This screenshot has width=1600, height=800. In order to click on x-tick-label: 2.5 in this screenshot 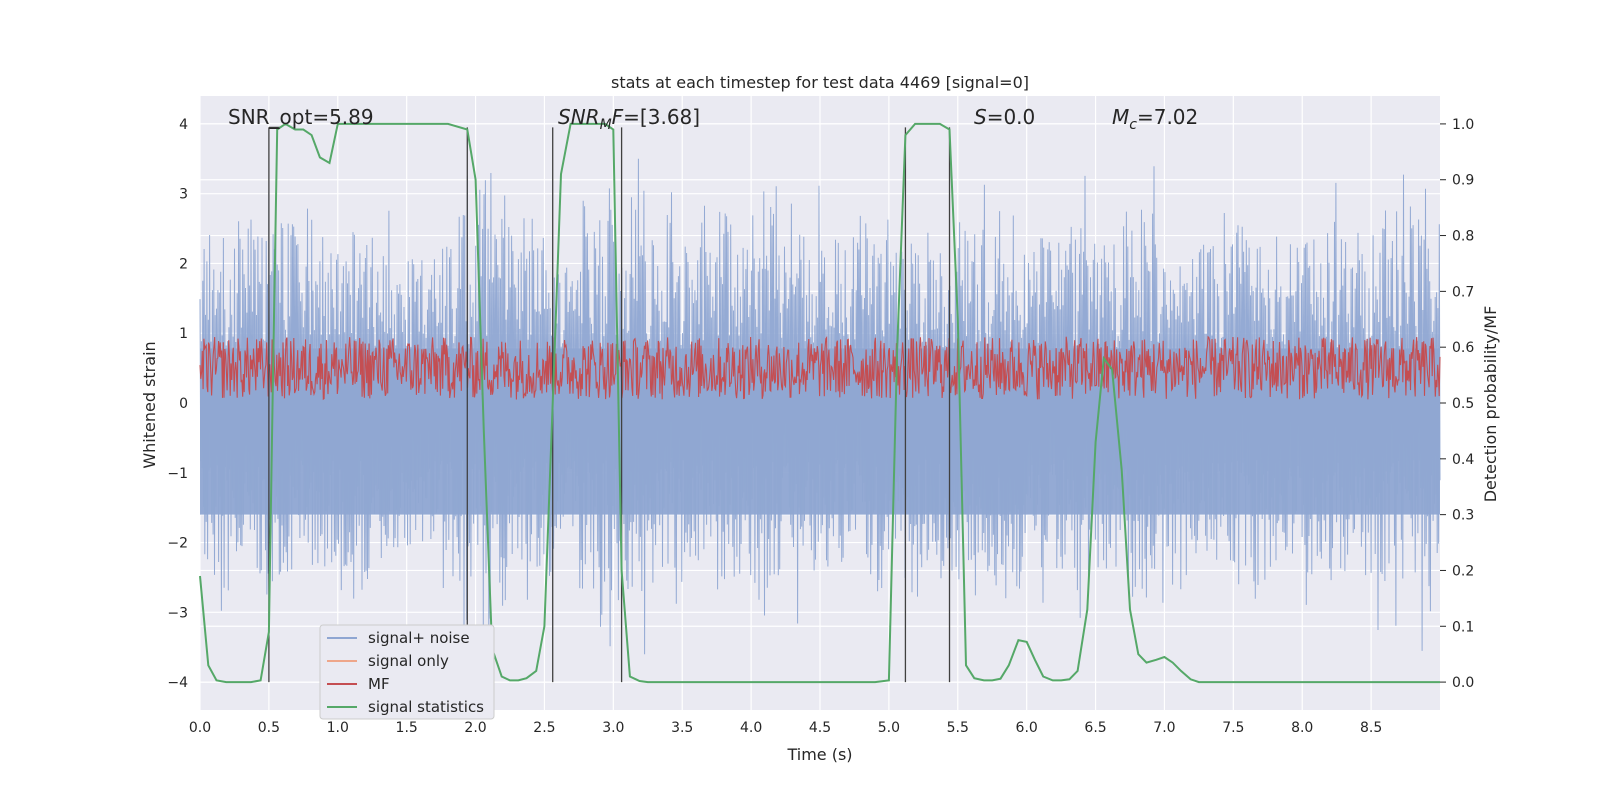, I will do `click(544, 728)`.